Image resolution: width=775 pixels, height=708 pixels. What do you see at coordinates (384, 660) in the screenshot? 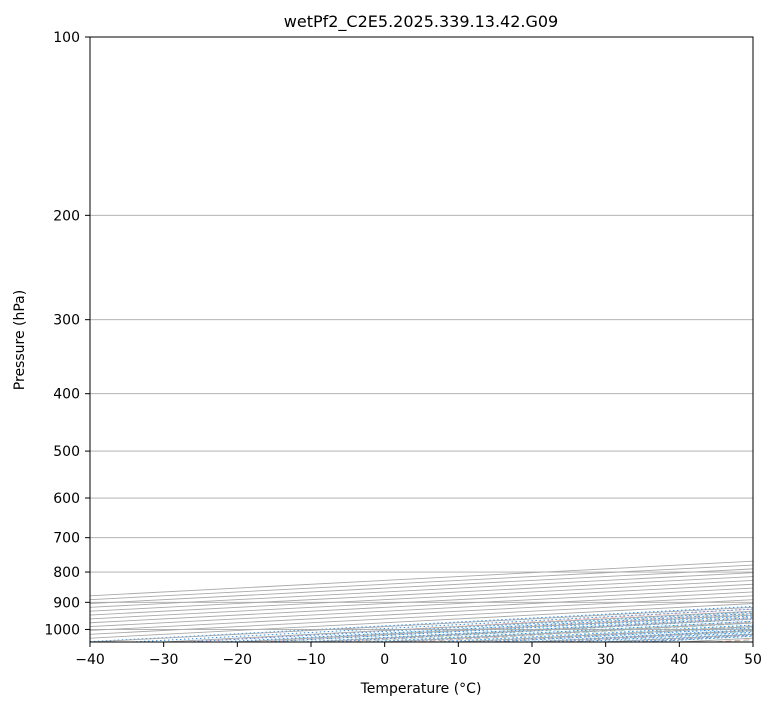
I see `x-tick-label: 0` at bounding box center [384, 660].